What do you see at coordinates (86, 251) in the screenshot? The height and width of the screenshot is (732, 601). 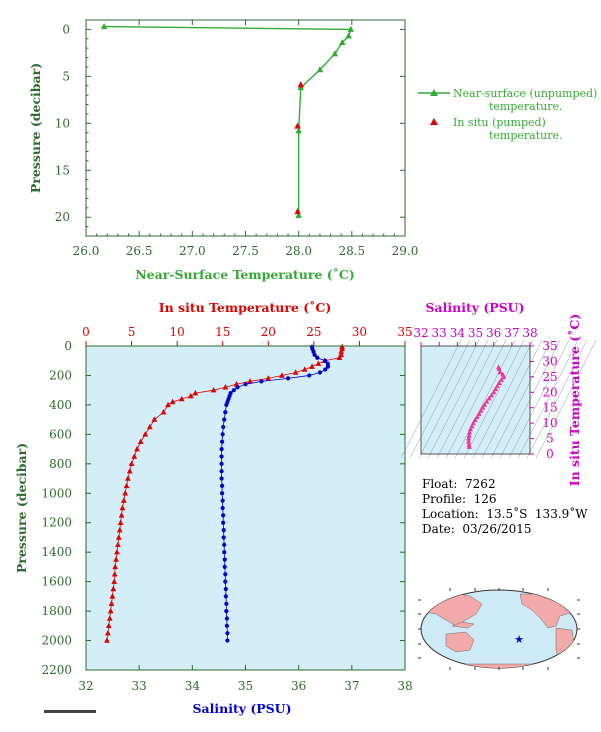 I see `x-tick-label: 26.0` at bounding box center [86, 251].